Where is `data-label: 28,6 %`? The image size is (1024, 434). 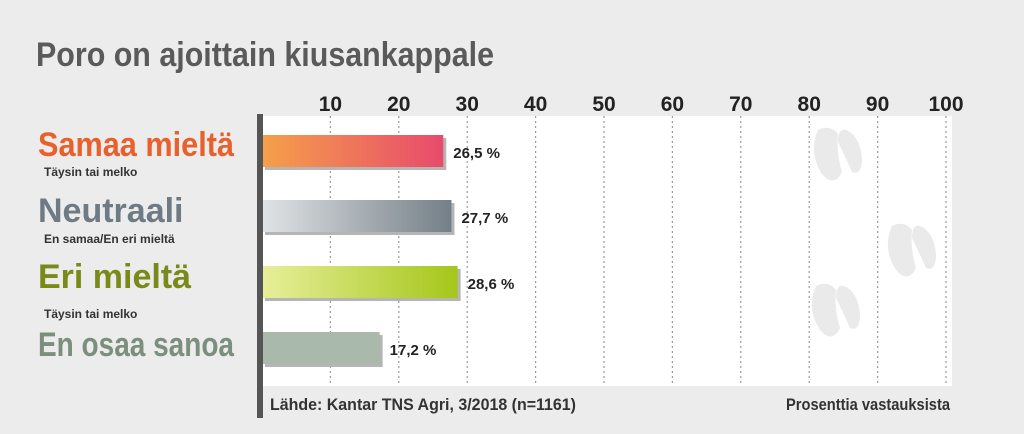 data-label: 28,6 % is located at coordinates (491, 284).